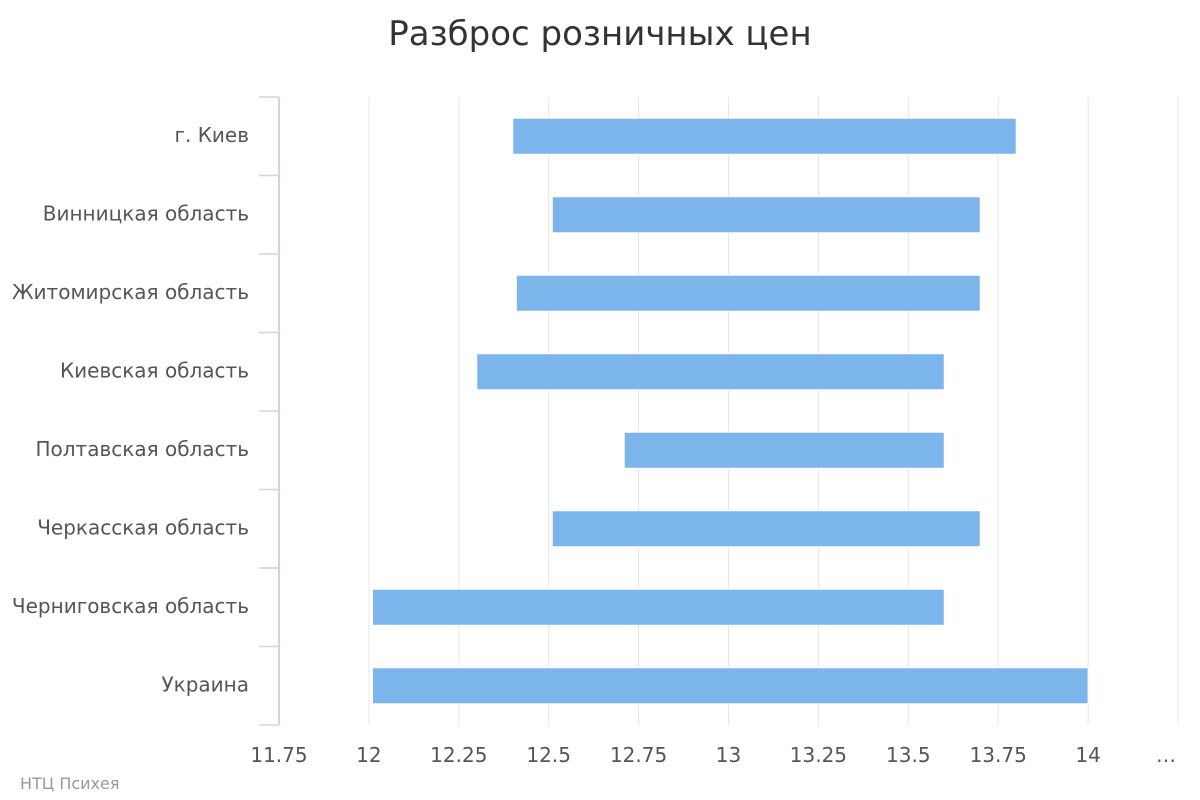 This screenshot has height=800, width=1200. What do you see at coordinates (908, 755) in the screenshot?
I see `x-tick-label: 13.5` at bounding box center [908, 755].